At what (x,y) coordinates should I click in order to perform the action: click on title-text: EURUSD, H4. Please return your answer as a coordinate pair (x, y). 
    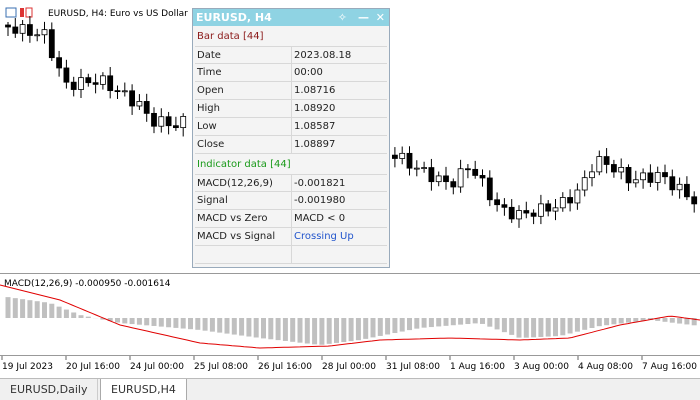
    Looking at the image, I should click on (234, 17).